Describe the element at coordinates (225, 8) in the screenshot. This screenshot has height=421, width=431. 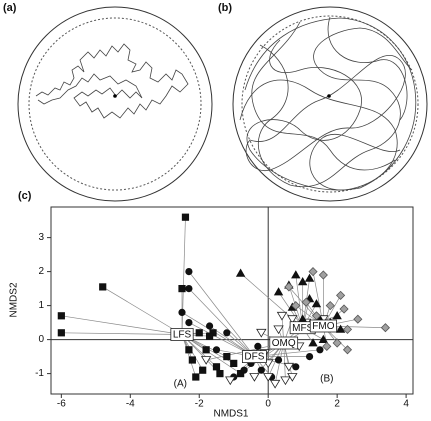
I see `panel-label: (b)` at that location.